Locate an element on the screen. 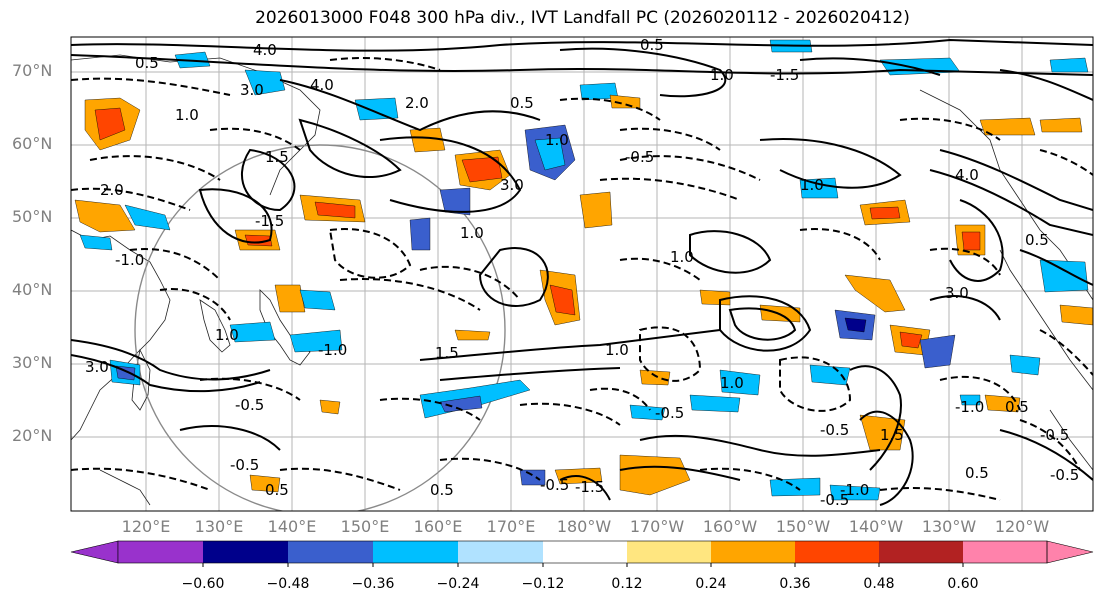 Image resolution: width=1105 pixels, height=604 pixels. colorbar-extend-high is located at coordinates (1070, 552).